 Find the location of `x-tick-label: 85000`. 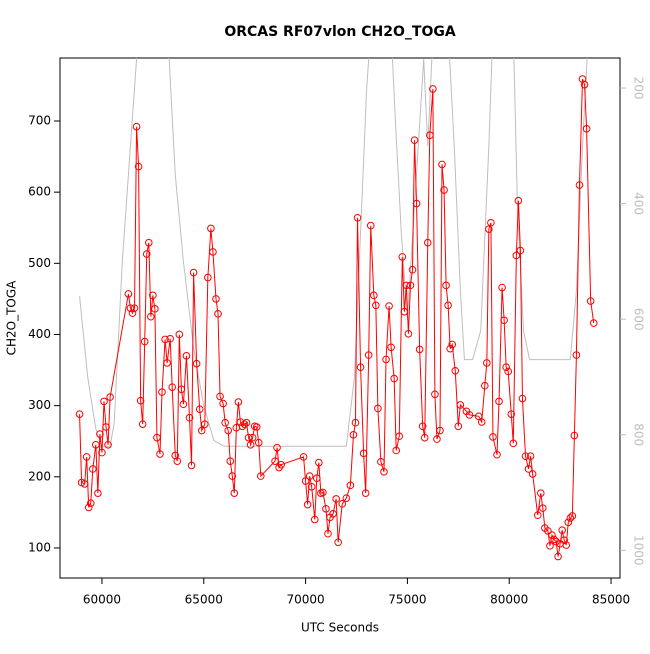

x-tick-label: 85000 is located at coordinates (611, 600).